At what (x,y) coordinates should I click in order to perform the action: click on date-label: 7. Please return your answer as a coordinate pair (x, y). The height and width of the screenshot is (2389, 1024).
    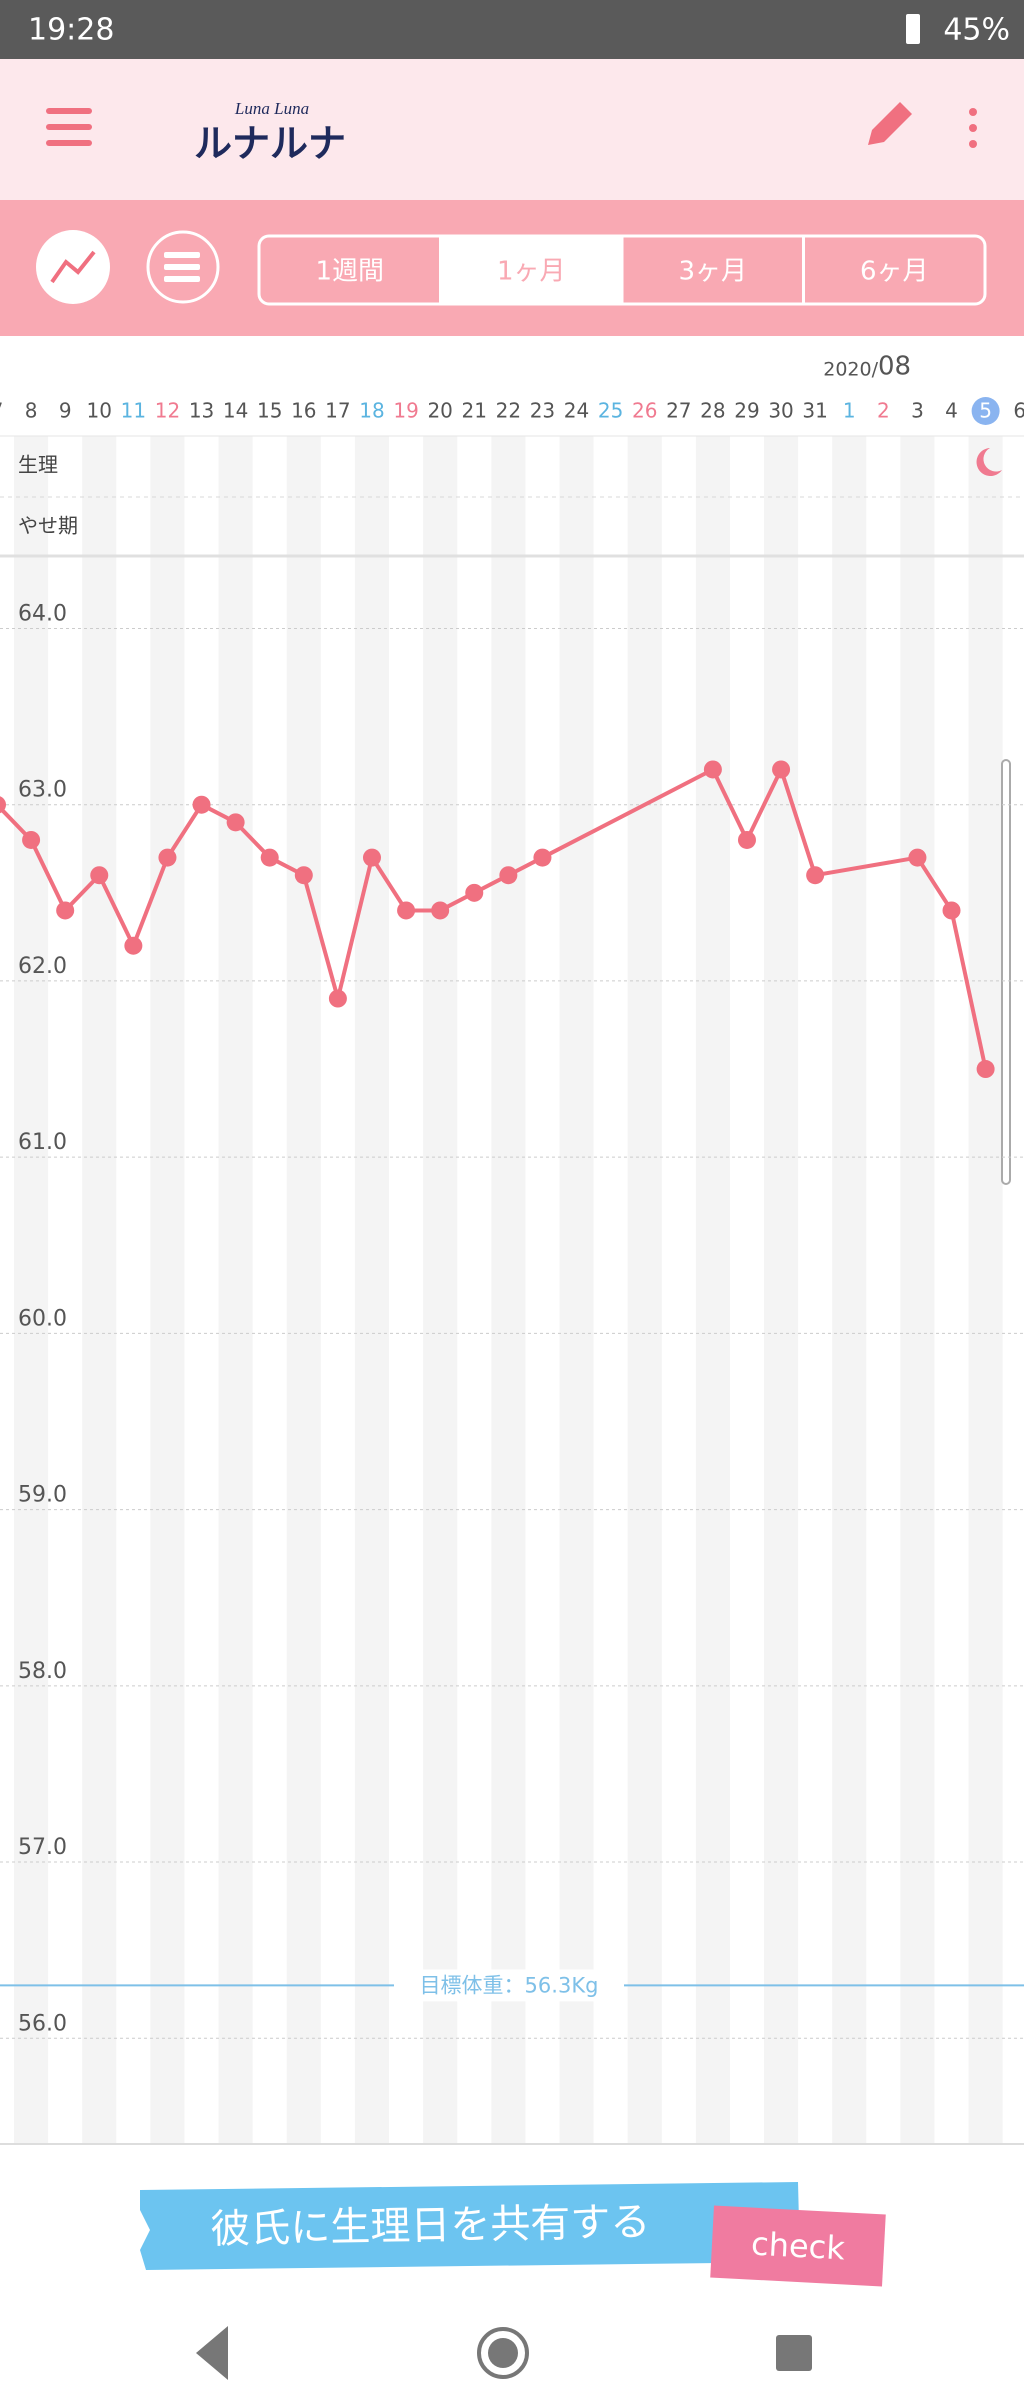
    Looking at the image, I should click on (1, 411).